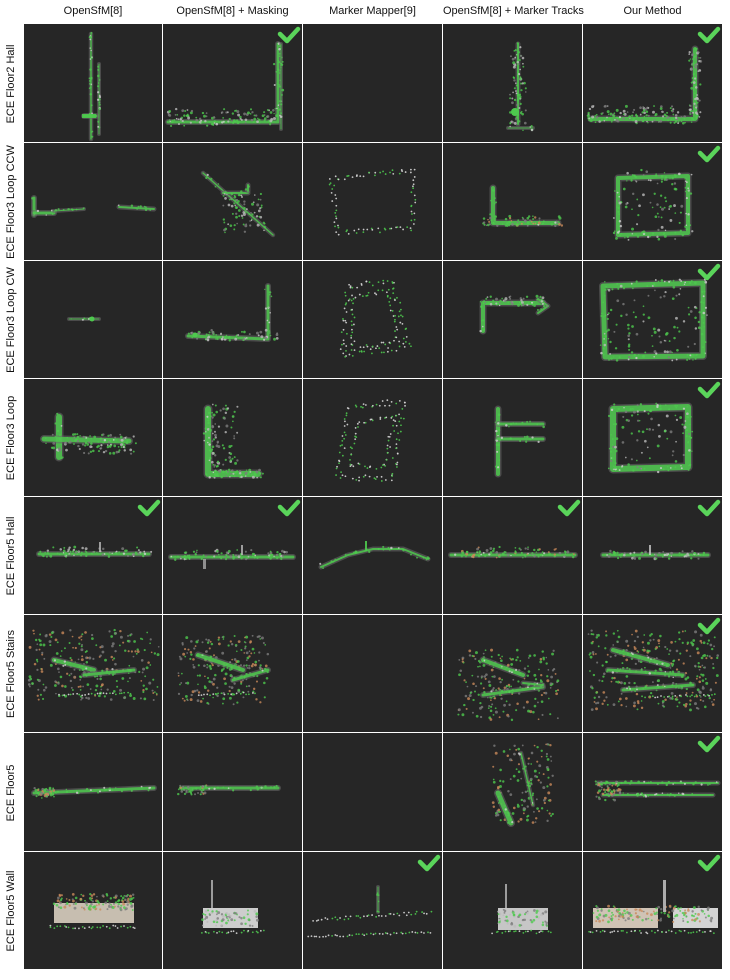  I want to click on row-label: ECE Floor2 Hall, so click(11, 83).